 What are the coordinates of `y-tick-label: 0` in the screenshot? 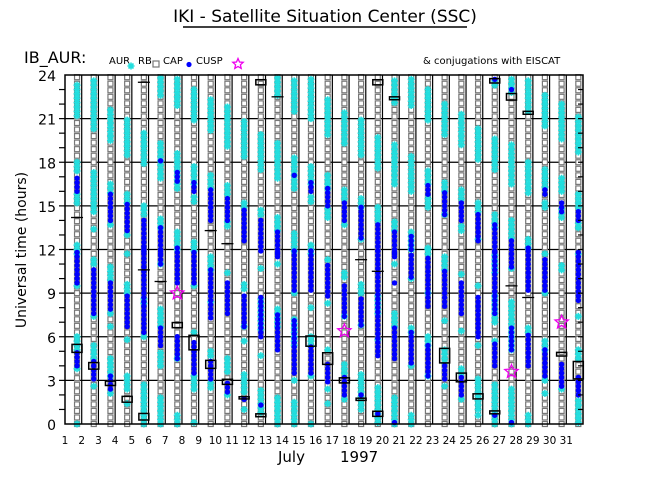 It's located at (51, 426).